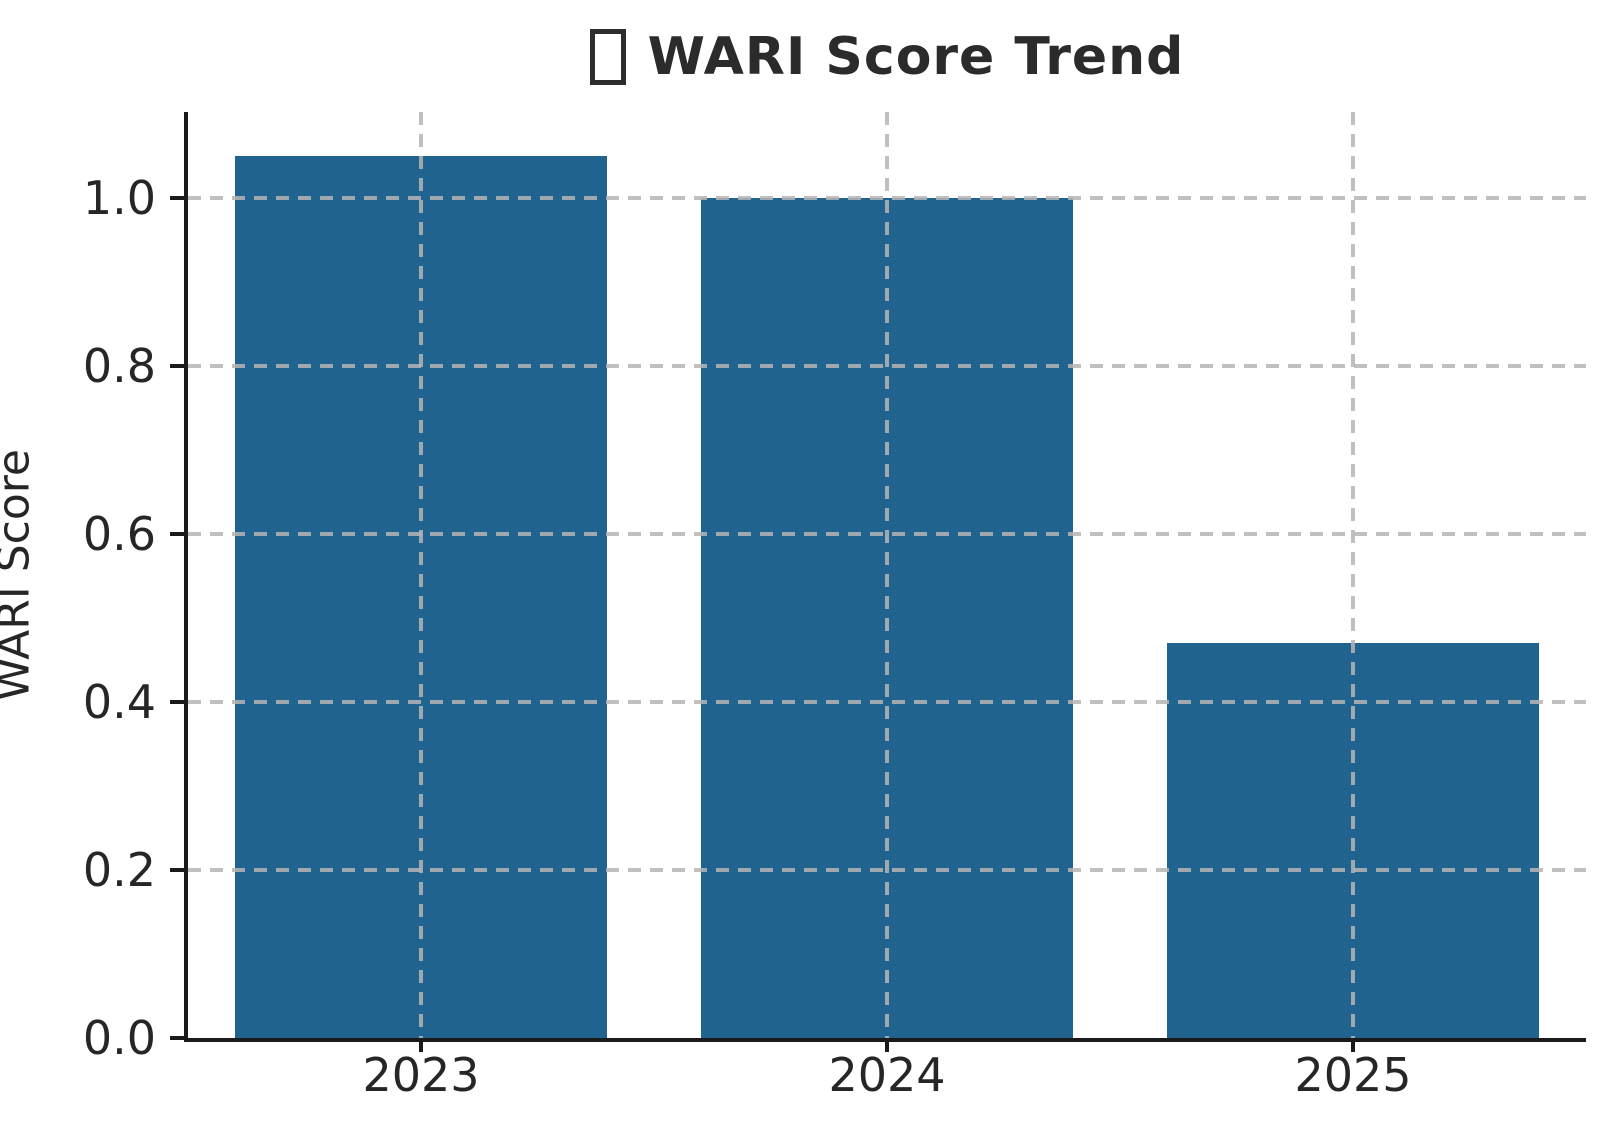 This screenshot has height=1133, width=1613. Describe the element at coordinates (119, 702) in the screenshot. I see `y-tick-label-0.4: 0.4` at that location.